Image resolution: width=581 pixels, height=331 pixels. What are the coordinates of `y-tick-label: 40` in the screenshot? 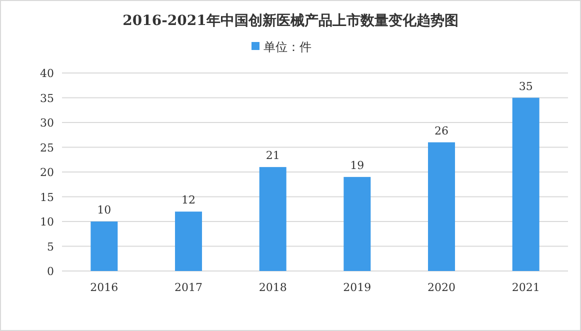 It's located at (47, 73).